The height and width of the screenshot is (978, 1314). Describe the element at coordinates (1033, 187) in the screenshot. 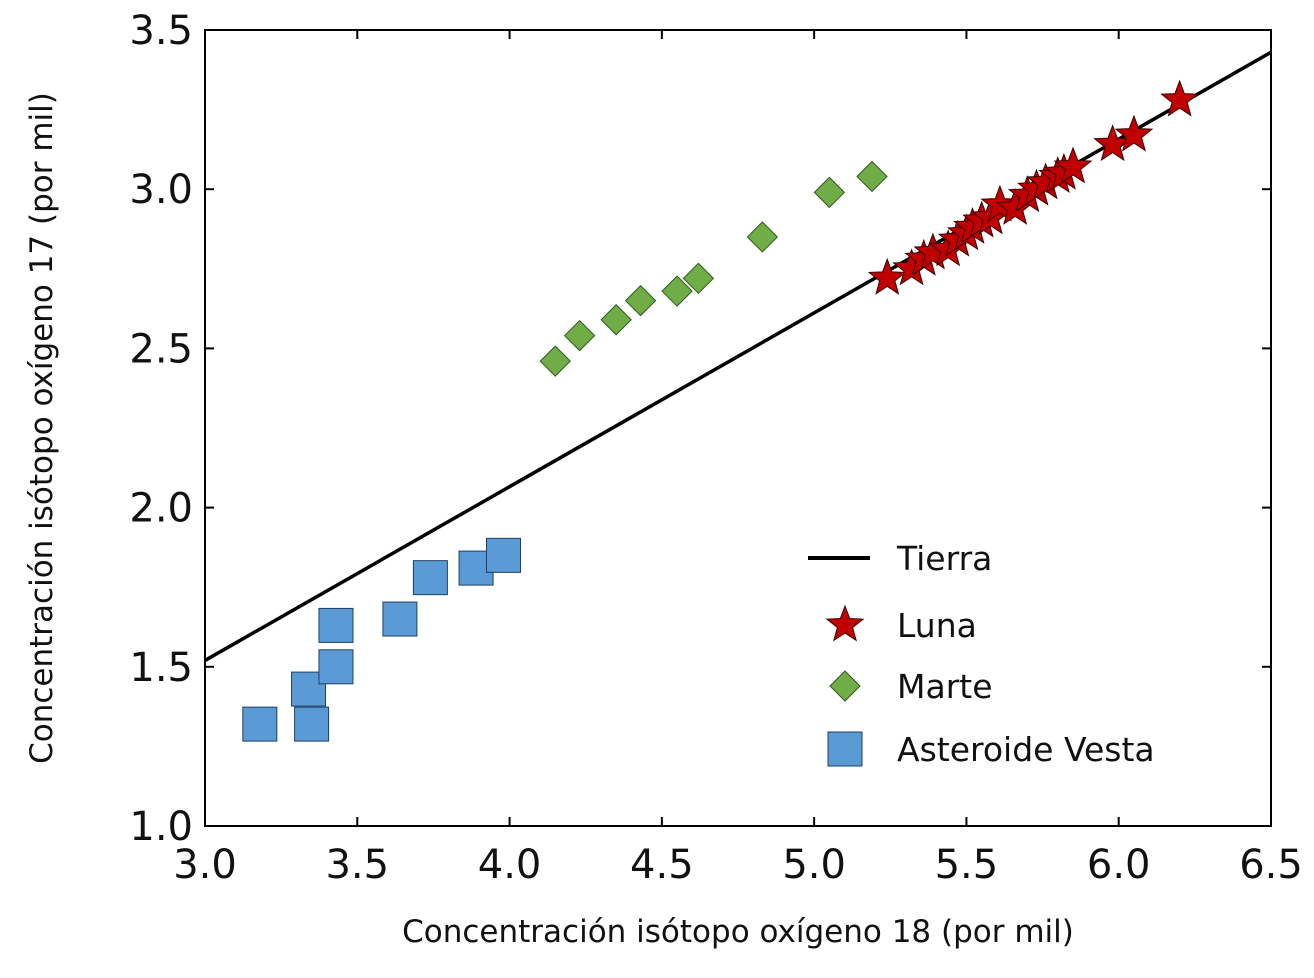

I see `series-star` at that location.